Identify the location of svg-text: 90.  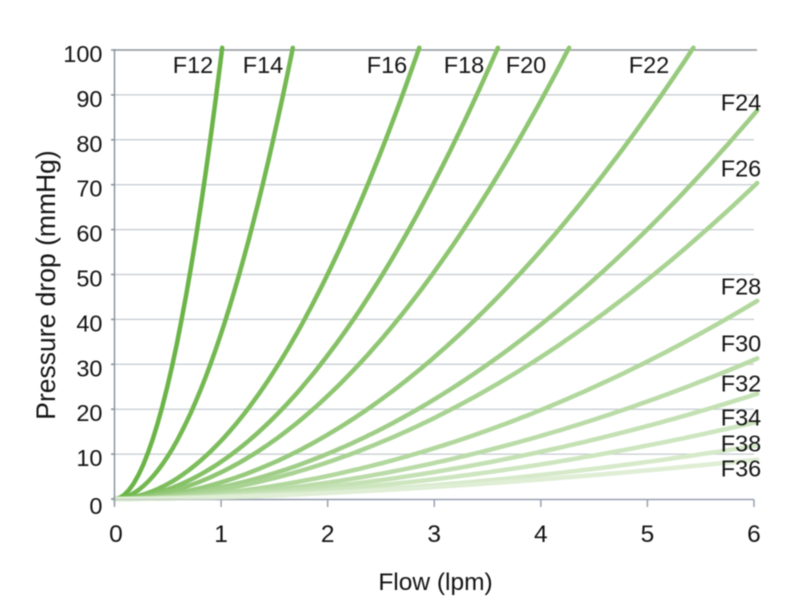
(89, 99).